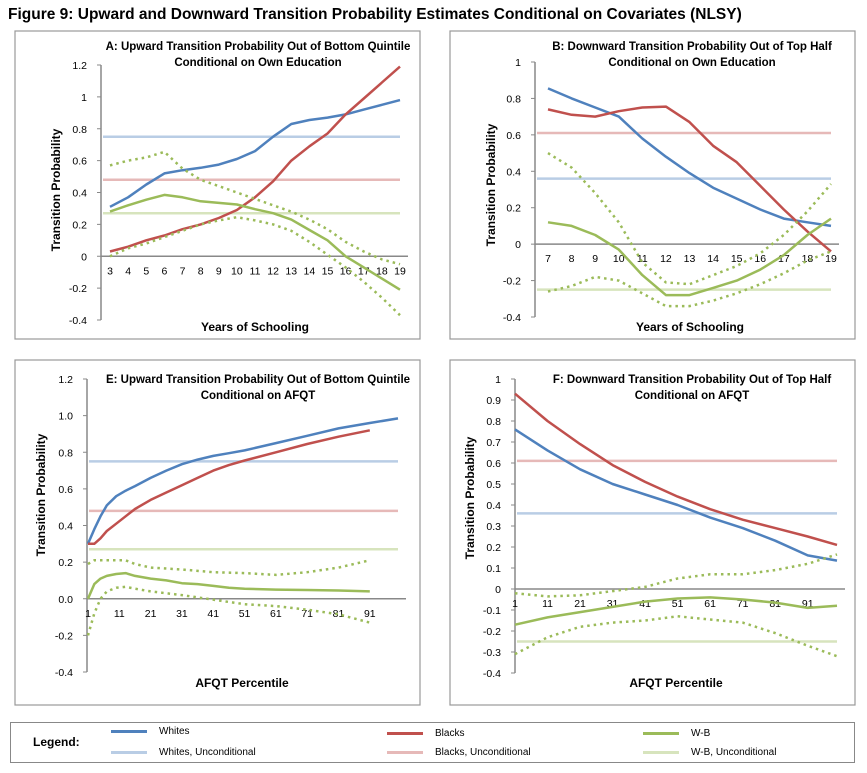  What do you see at coordinates (150, 731) in the screenshot?
I see `legend-item-whites: Whites` at bounding box center [150, 731].